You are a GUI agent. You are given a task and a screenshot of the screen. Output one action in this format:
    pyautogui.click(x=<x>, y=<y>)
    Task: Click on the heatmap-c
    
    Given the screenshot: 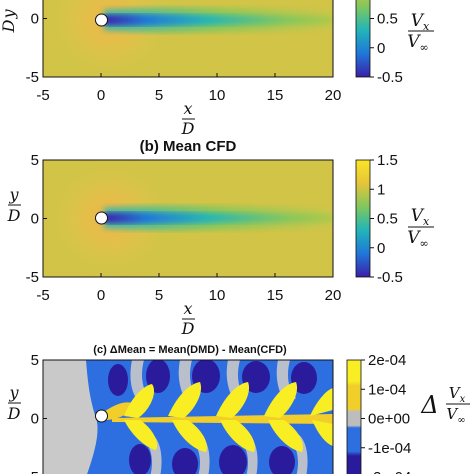 What is the action you would take?
    pyautogui.click(x=188, y=417)
    